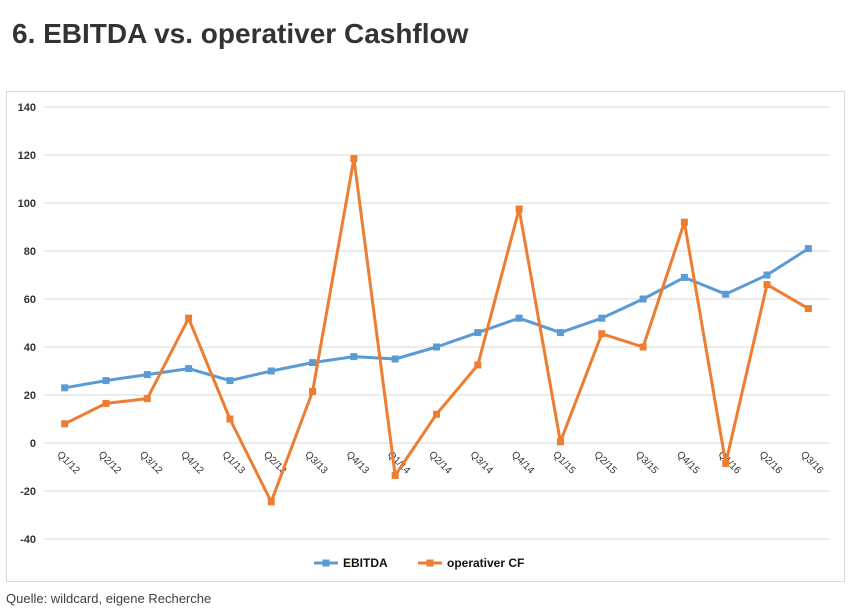 This screenshot has height=615, width=850. I want to click on x-tick-label: Q3/15, so click(646, 462).